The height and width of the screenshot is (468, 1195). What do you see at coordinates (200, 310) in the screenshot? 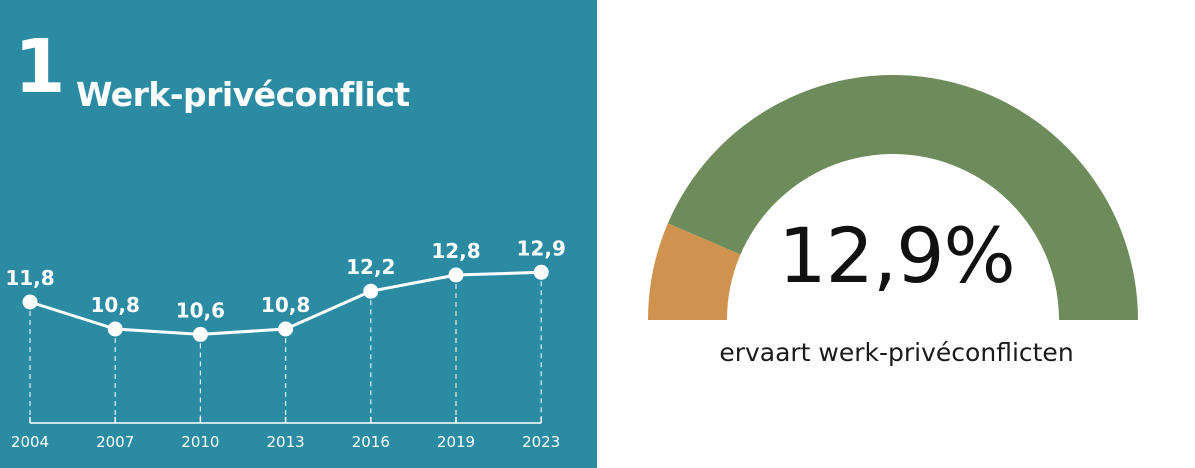
I see `data-label: 10,6` at bounding box center [200, 310].